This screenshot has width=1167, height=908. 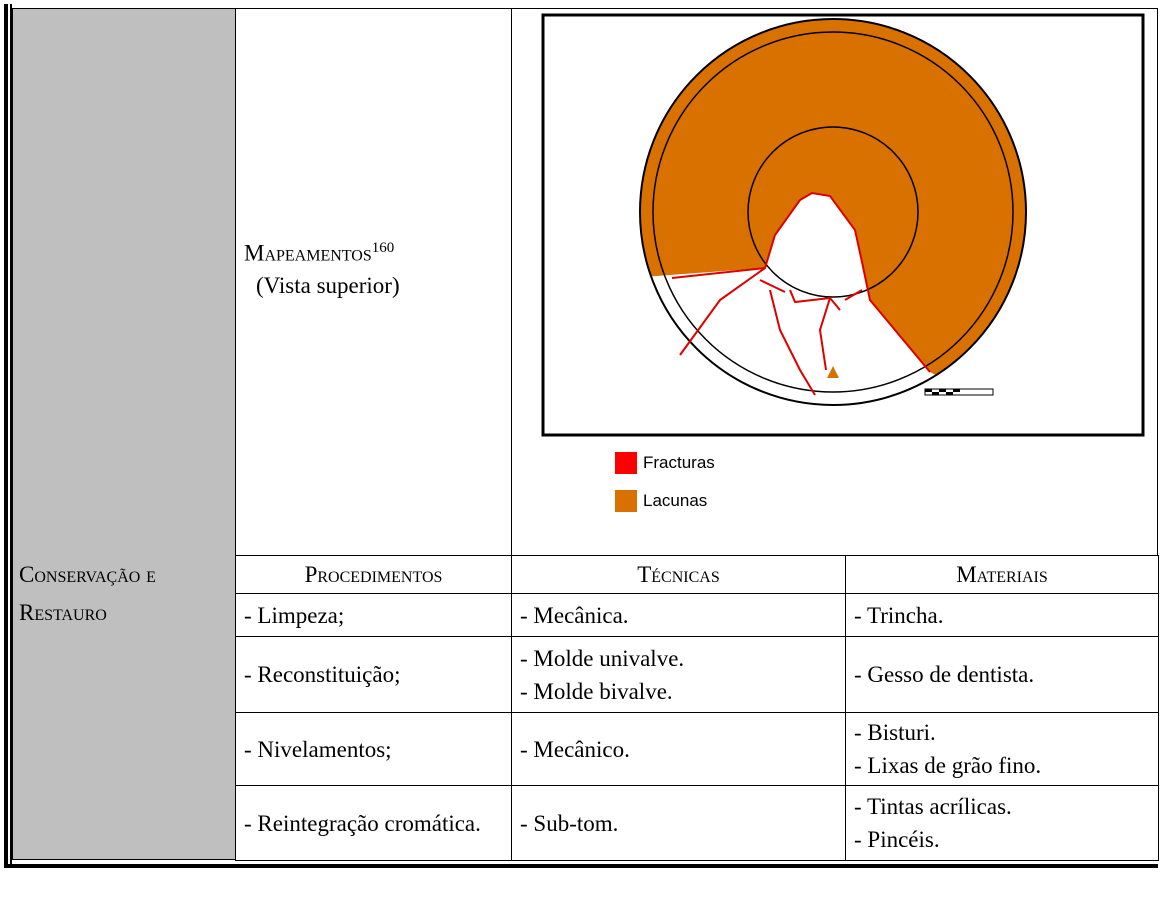 I want to click on preserved-area, so click(x=833, y=299).